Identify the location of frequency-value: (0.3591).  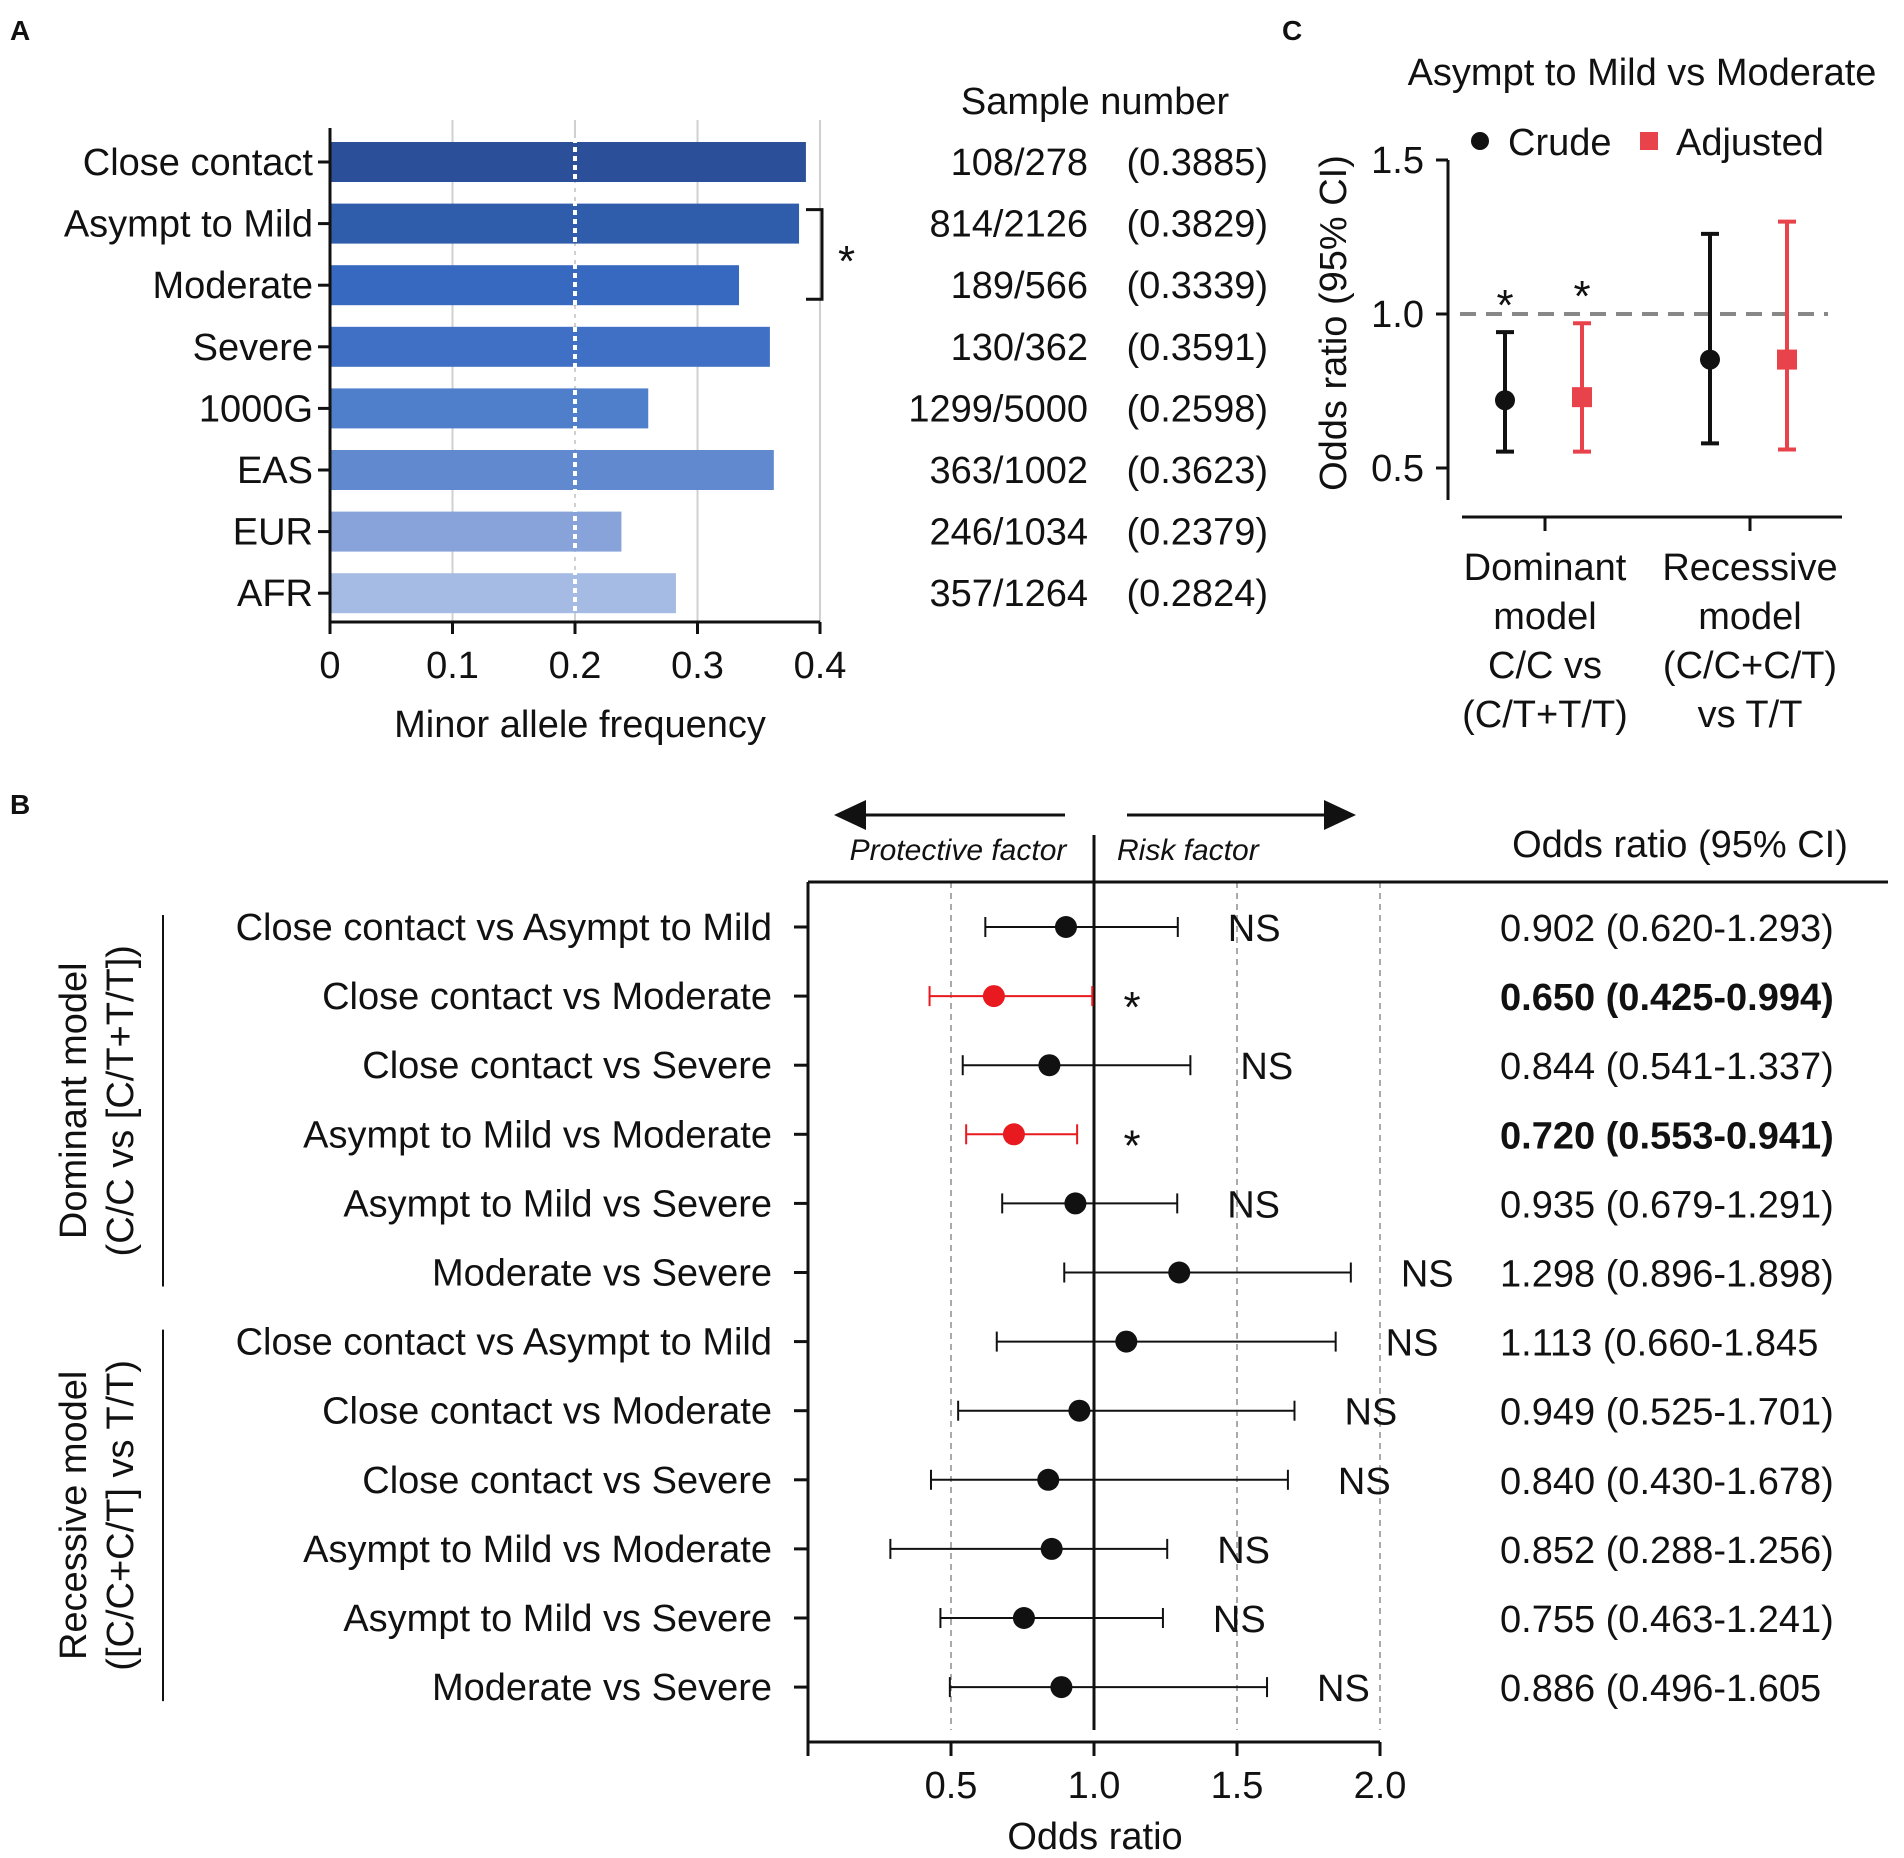
(1197, 348).